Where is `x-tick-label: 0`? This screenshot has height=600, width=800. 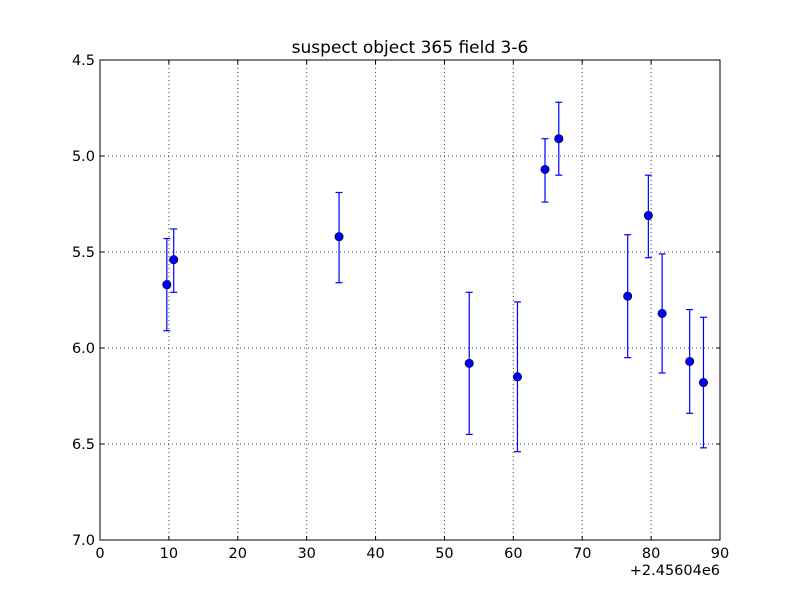 x-tick-label: 0 is located at coordinates (99, 554).